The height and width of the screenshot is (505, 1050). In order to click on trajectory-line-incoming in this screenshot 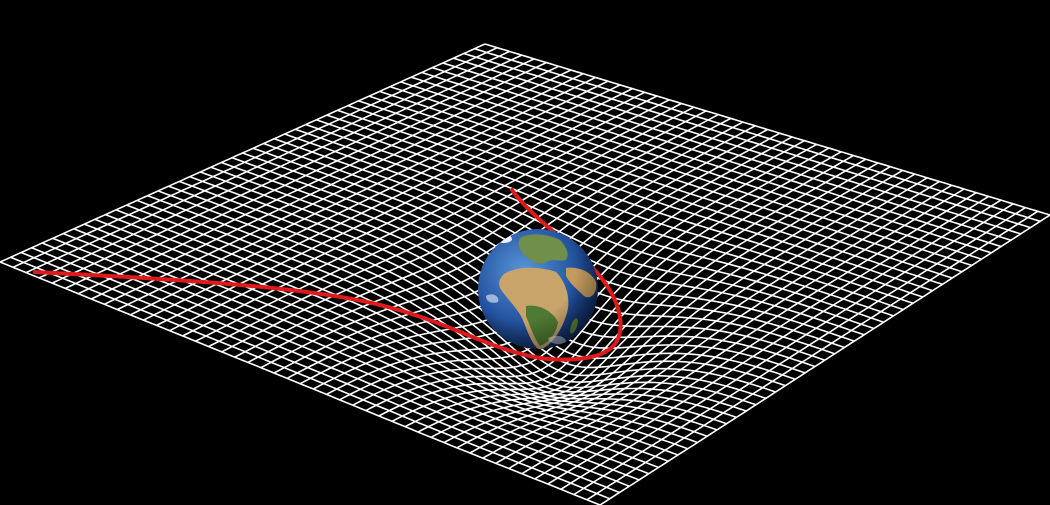, I will do `click(320, 316)`.